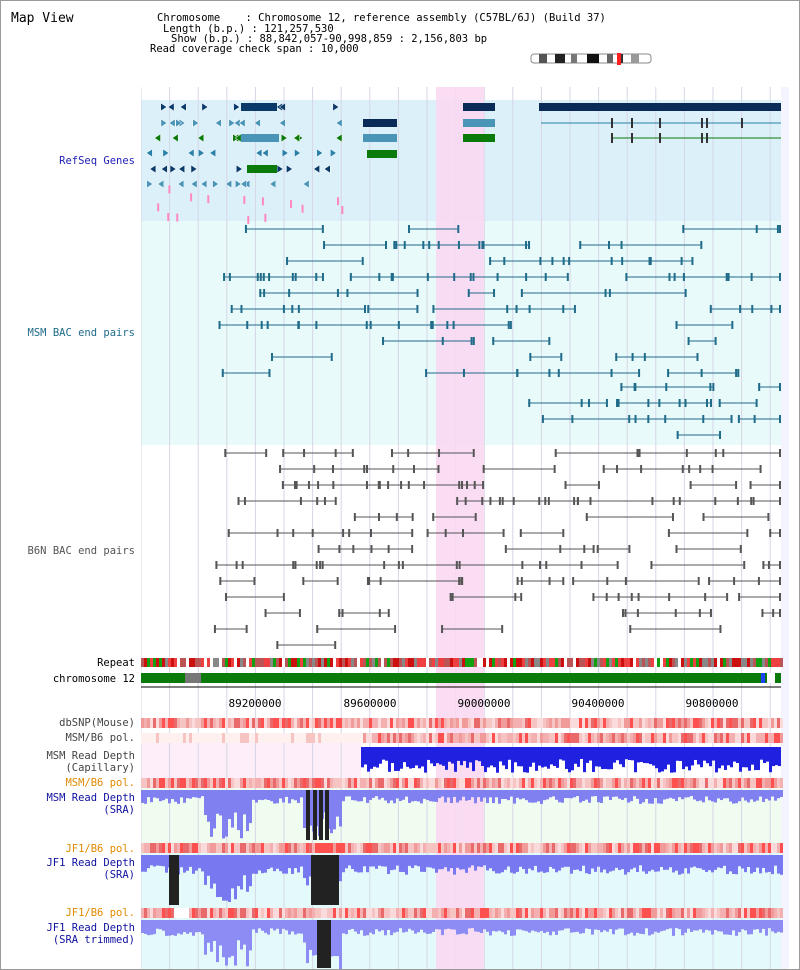 Image resolution: width=800 pixels, height=970 pixels. Describe the element at coordinates (100, 738) in the screenshot. I see `track-label-msm-b6-pol-1: MSM/B6 pol.` at that location.